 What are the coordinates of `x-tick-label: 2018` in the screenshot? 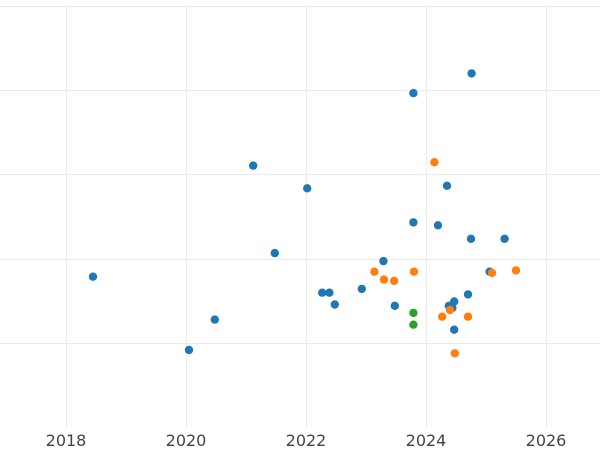 It's located at (66, 440).